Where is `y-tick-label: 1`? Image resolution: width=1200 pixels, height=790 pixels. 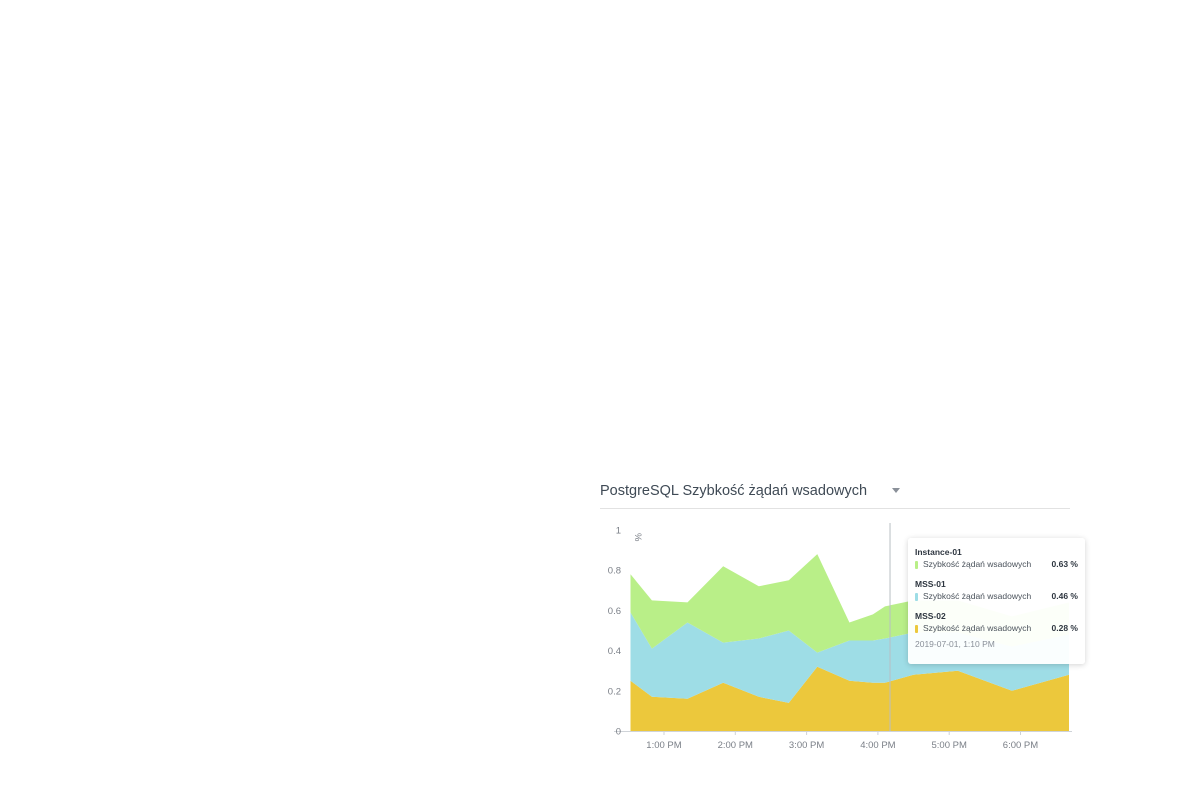
y-tick-label: 1 is located at coordinates (618, 531).